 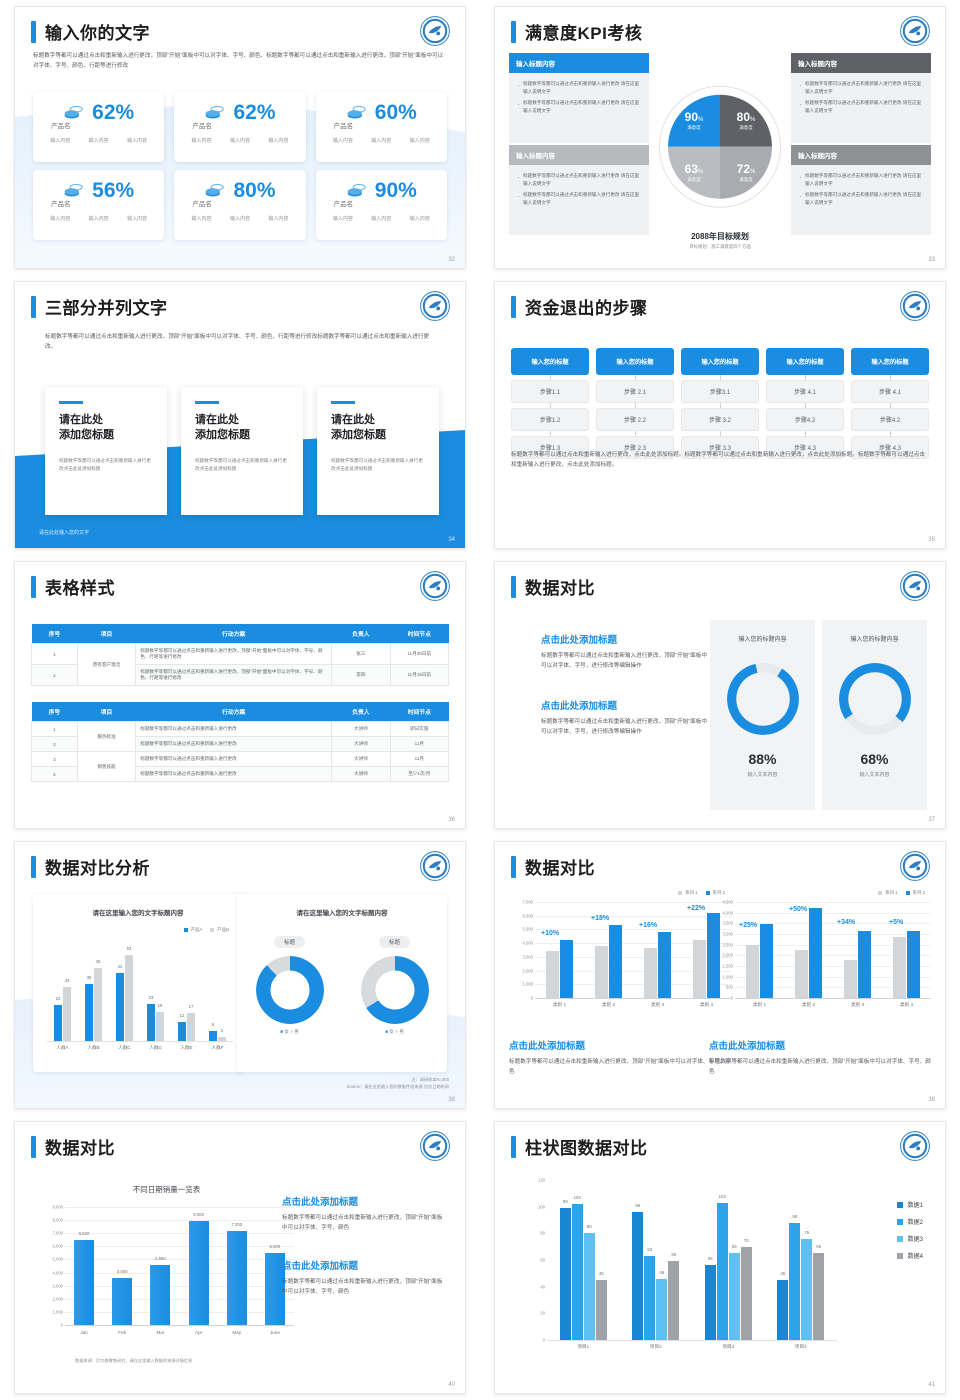 I want to click on slide-cell-38: 数据对比分析 请在这里输入您的文字标题内容 产品A 产品B 22 33 人群A, so click(x=240, y=975).